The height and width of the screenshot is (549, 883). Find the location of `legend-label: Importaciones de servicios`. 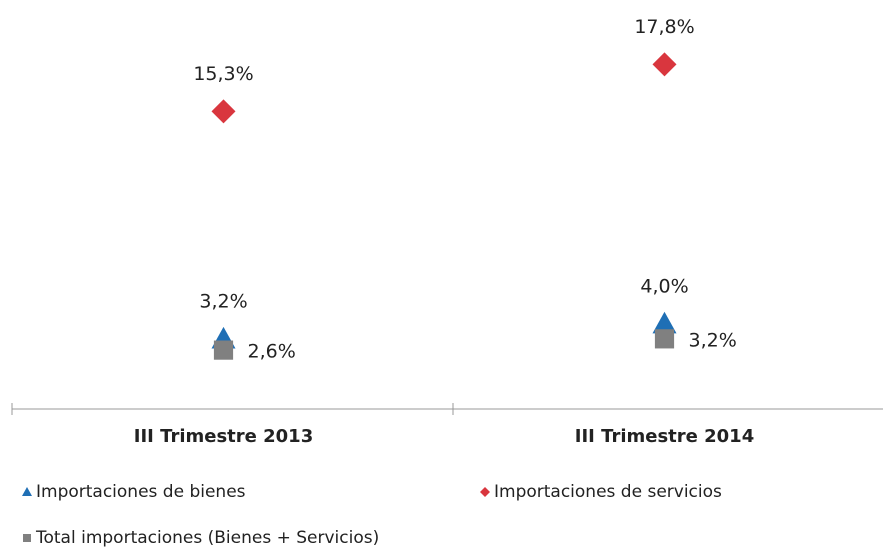

legend-label: Importaciones de servicios is located at coordinates (608, 492).